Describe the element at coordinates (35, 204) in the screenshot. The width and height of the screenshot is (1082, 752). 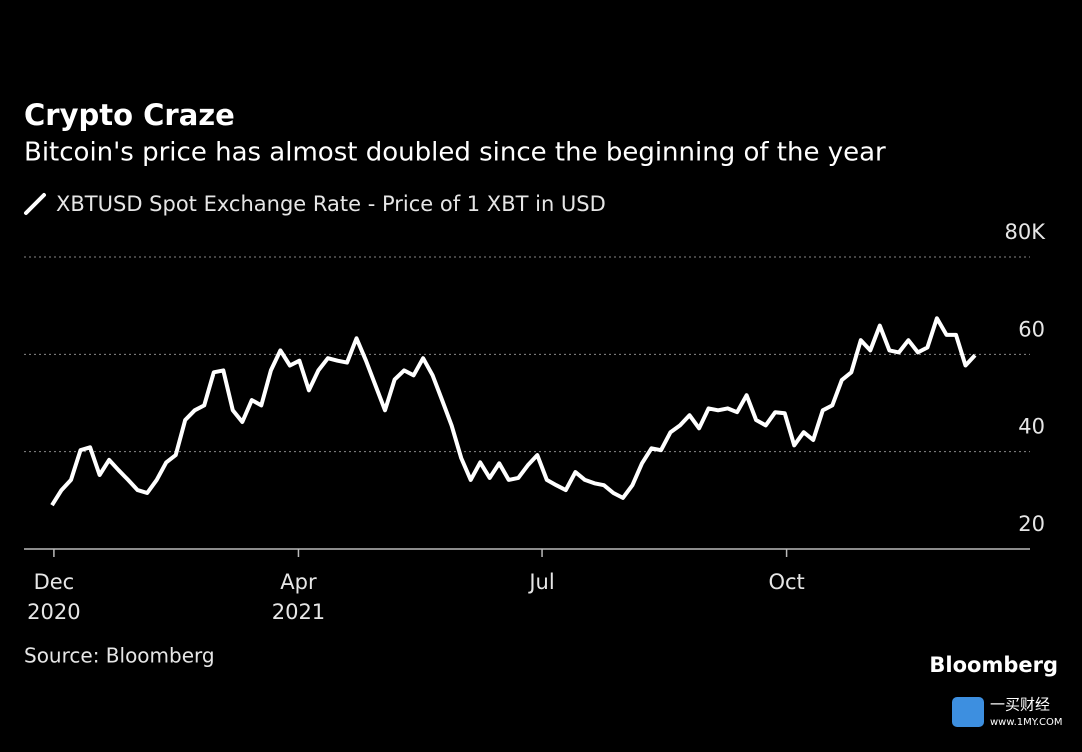
I see `legend-swatch` at that location.